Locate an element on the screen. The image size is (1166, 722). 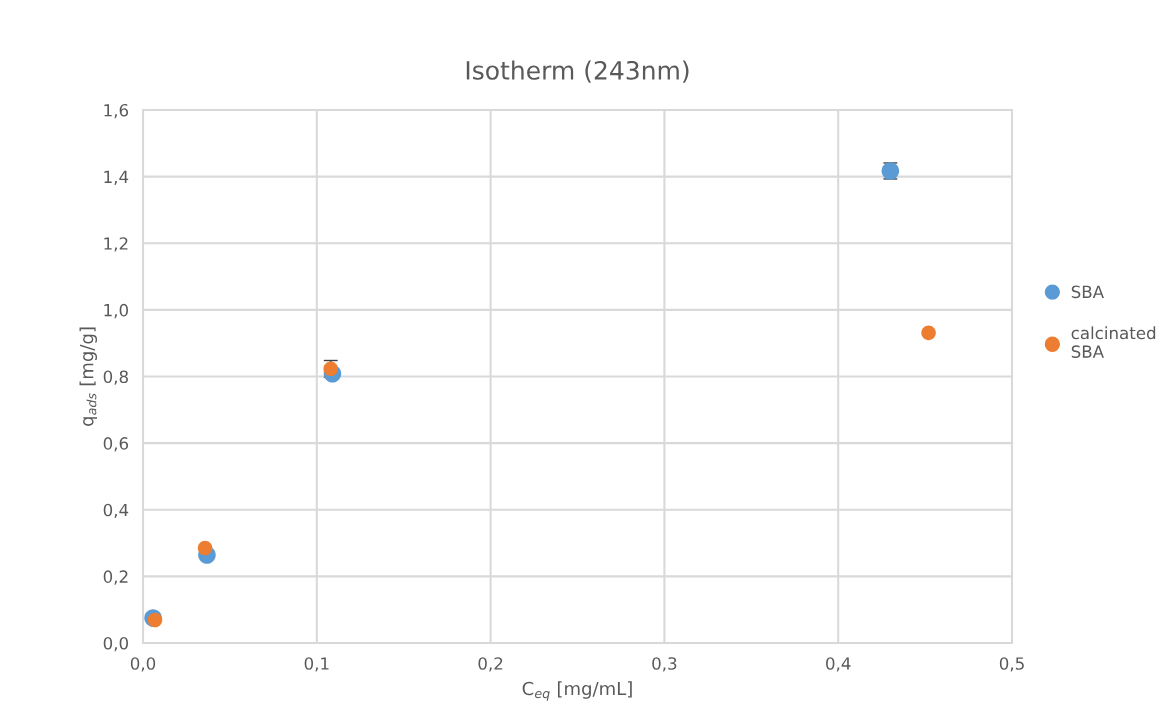
x-tick-label: 0,4 is located at coordinates (838, 664).